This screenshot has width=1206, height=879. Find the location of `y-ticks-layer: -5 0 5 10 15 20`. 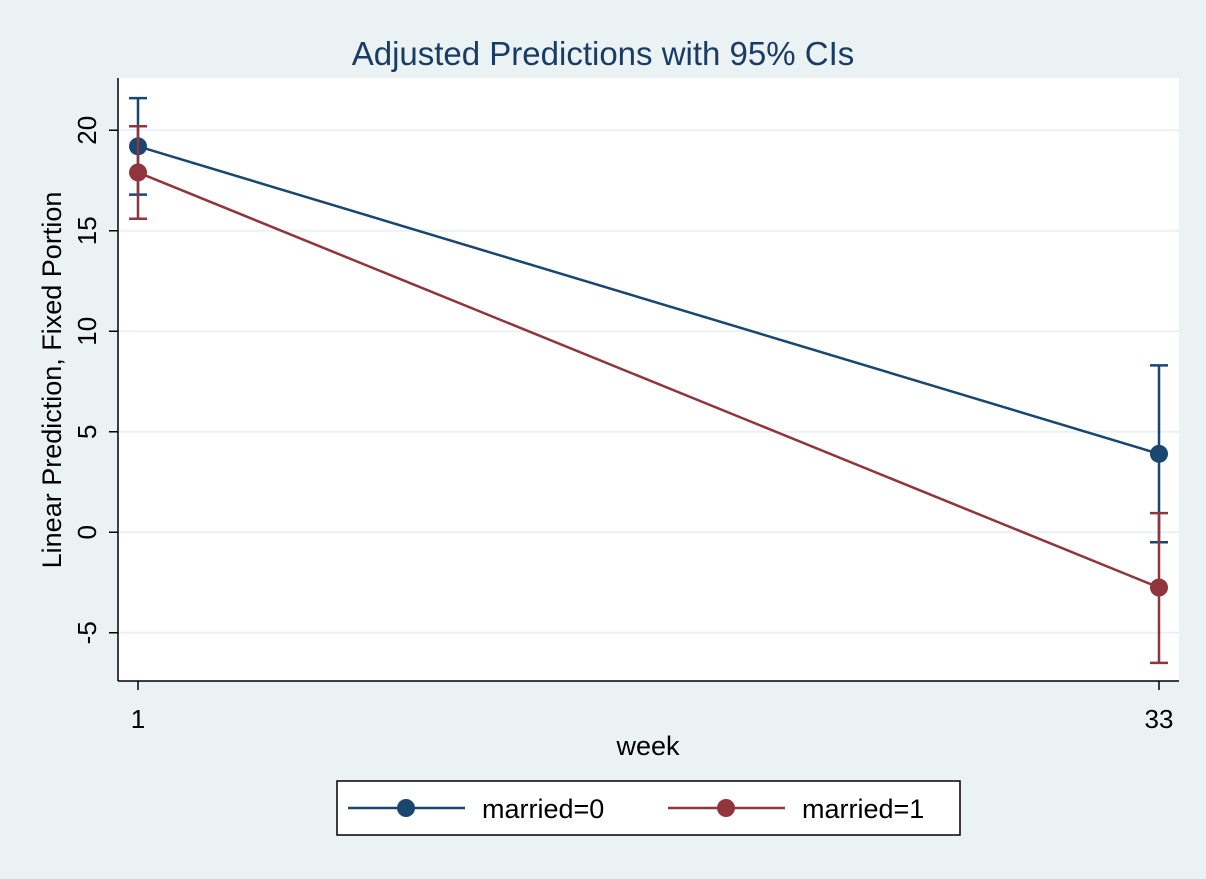

y-ticks-layer: -5 0 5 10 15 20 is located at coordinates (95, 380).